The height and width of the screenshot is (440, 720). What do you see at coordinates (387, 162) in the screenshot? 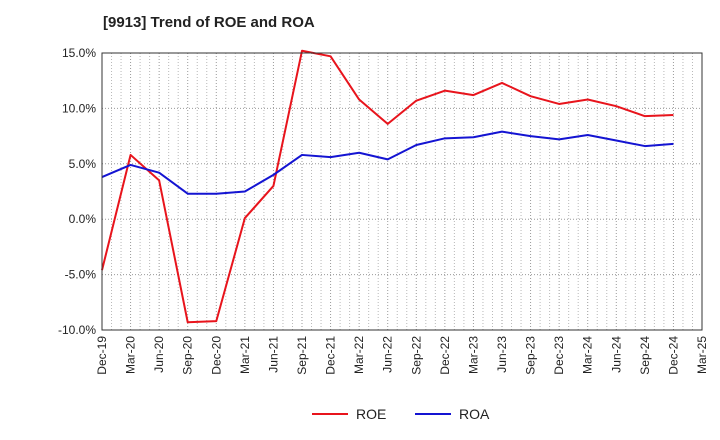
I see `series-line-roa` at bounding box center [387, 162].